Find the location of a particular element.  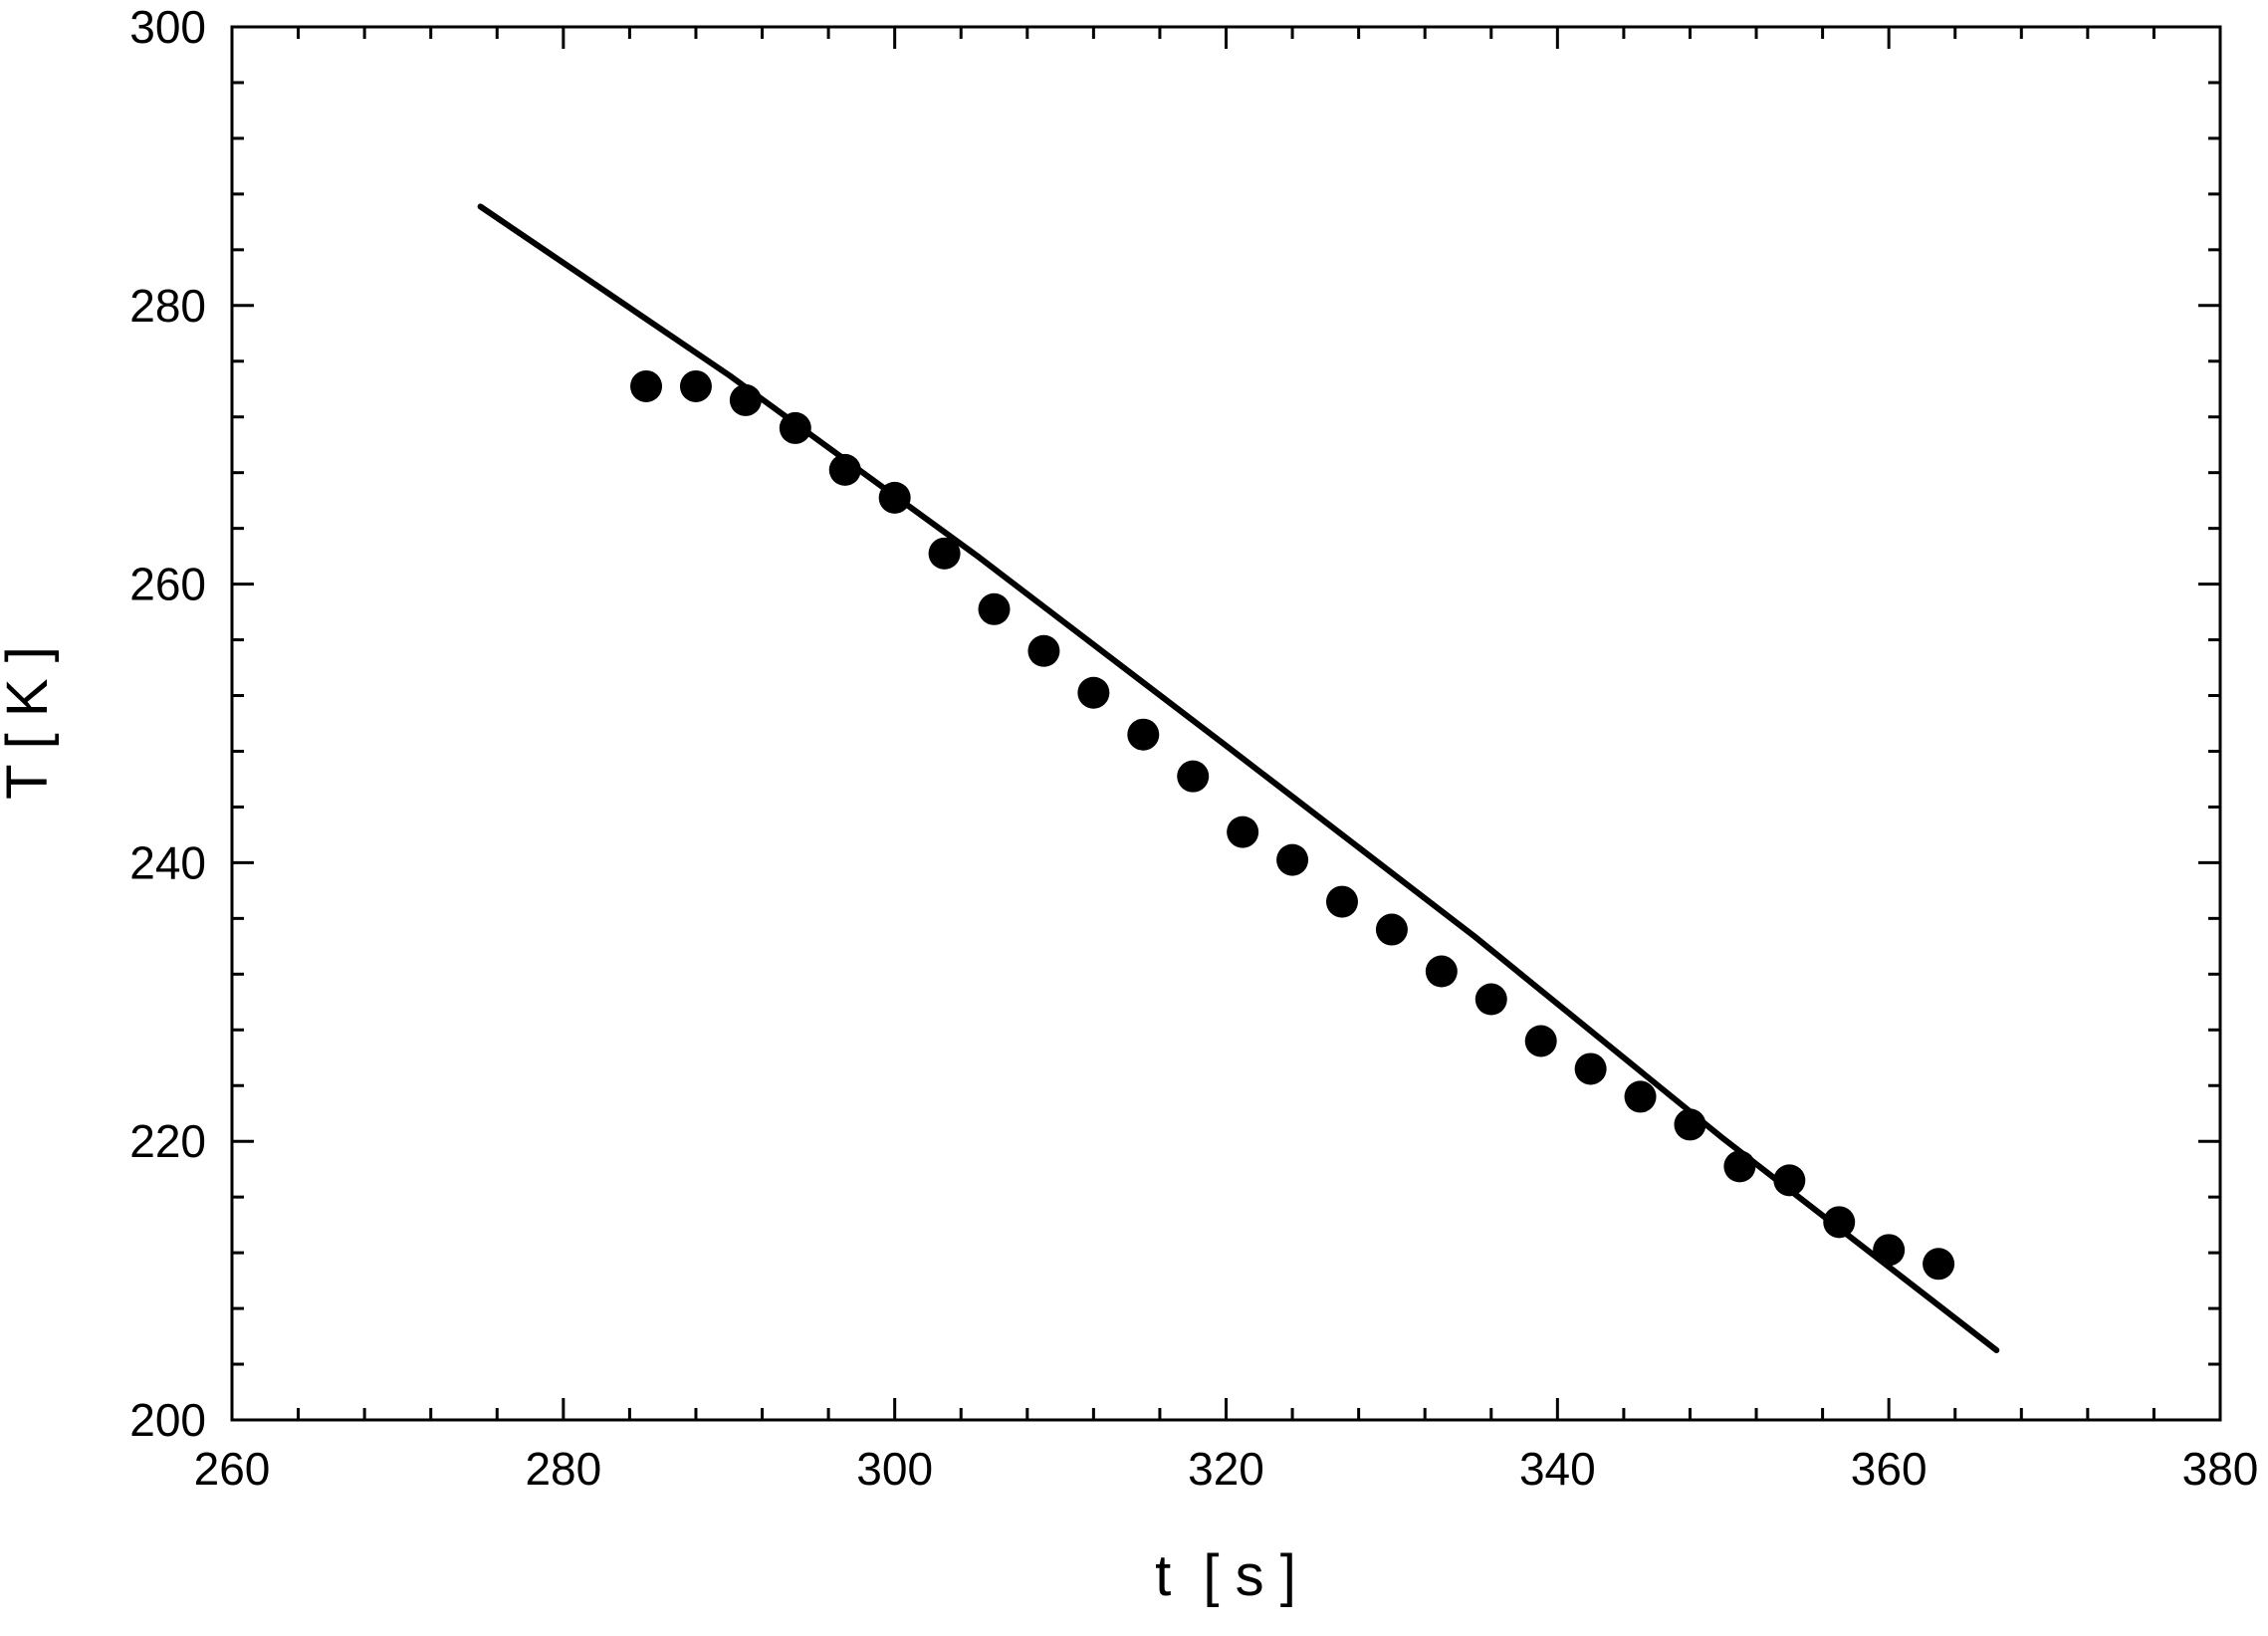

x-axis-title: t [ s ] is located at coordinates (1225, 1575).